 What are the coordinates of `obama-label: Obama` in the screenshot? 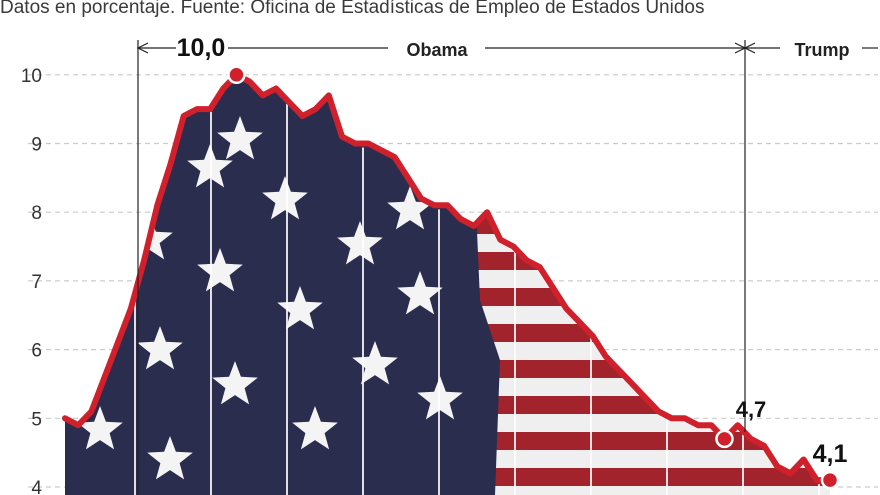 It's located at (437, 50).